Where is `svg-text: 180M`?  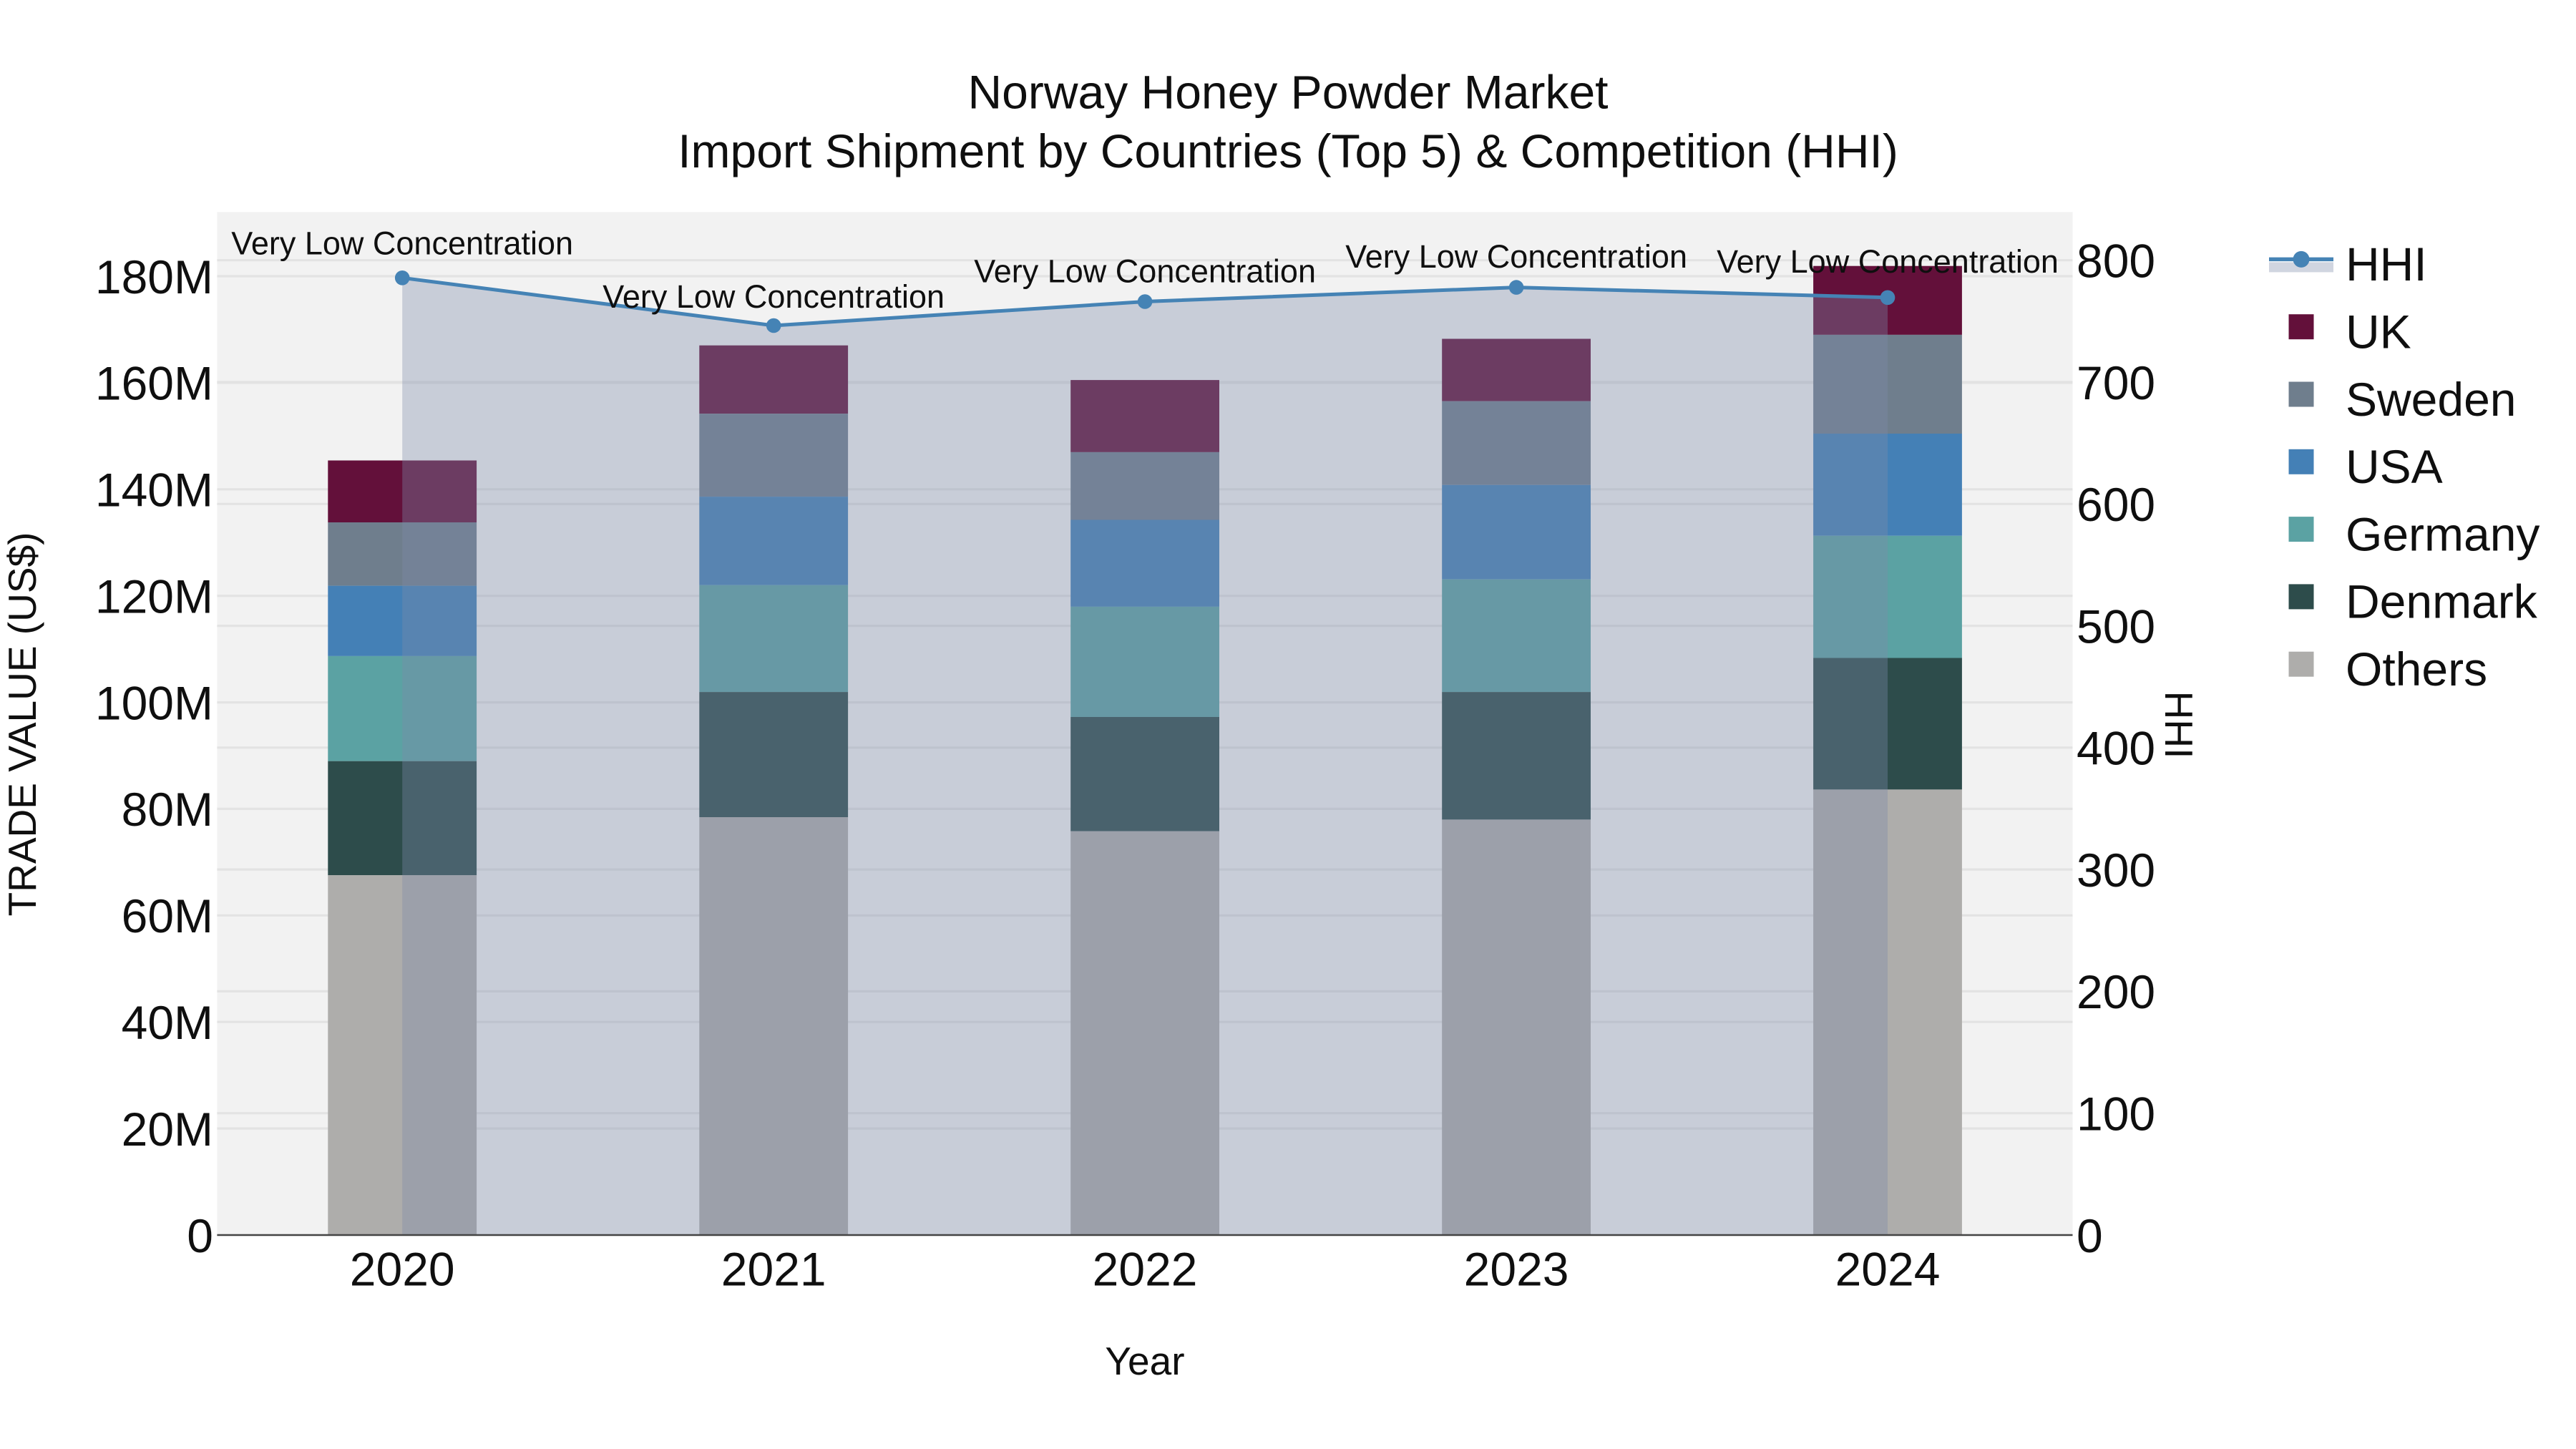
svg-text: 180M is located at coordinates (154, 276).